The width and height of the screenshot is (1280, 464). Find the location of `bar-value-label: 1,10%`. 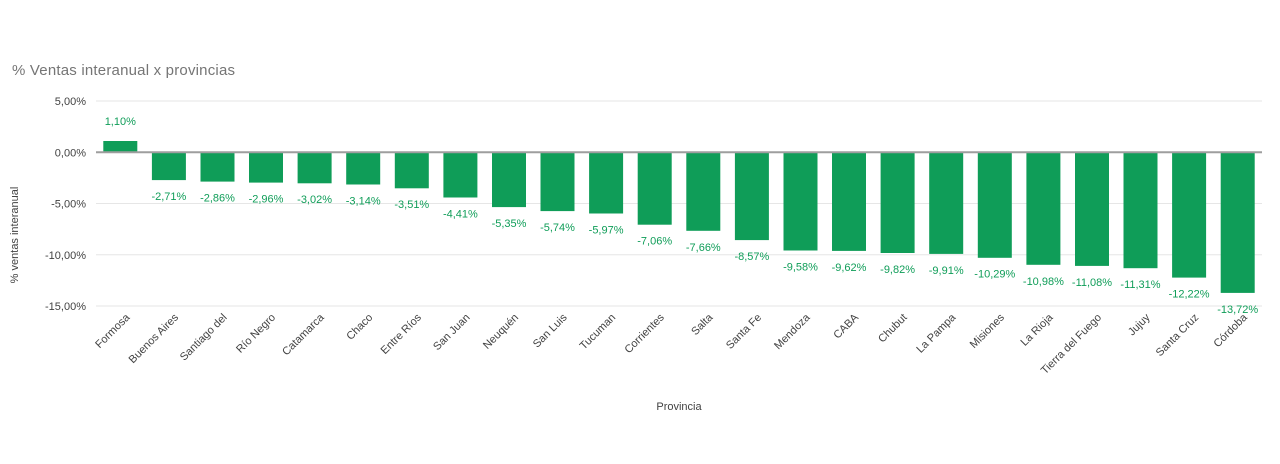

bar-value-label: 1,10% is located at coordinates (120, 122).